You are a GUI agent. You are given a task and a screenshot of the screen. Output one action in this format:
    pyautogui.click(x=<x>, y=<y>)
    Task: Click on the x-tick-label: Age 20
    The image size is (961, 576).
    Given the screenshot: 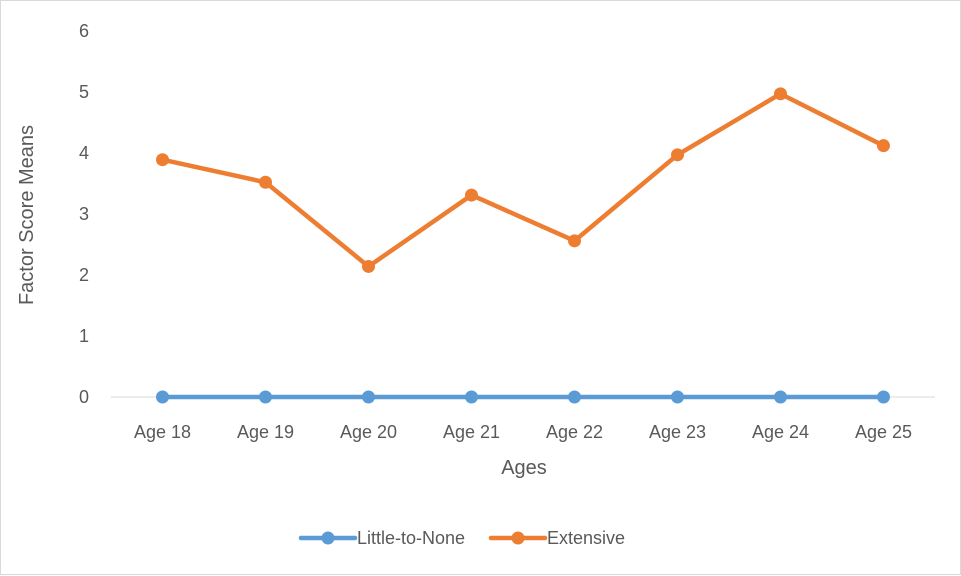 What is the action you would take?
    pyautogui.click(x=368, y=432)
    